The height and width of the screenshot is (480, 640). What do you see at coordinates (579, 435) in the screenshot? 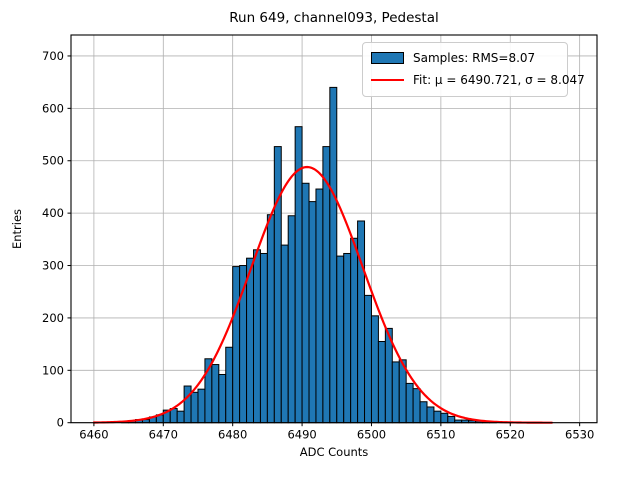
I see `x-tick-label: 6530` at bounding box center [579, 435].